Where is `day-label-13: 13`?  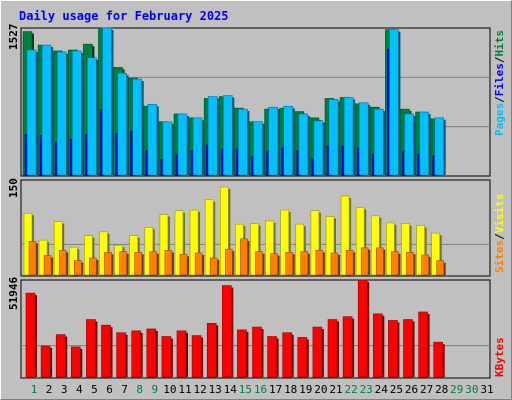 day-label-13: 13 is located at coordinates (215, 389).